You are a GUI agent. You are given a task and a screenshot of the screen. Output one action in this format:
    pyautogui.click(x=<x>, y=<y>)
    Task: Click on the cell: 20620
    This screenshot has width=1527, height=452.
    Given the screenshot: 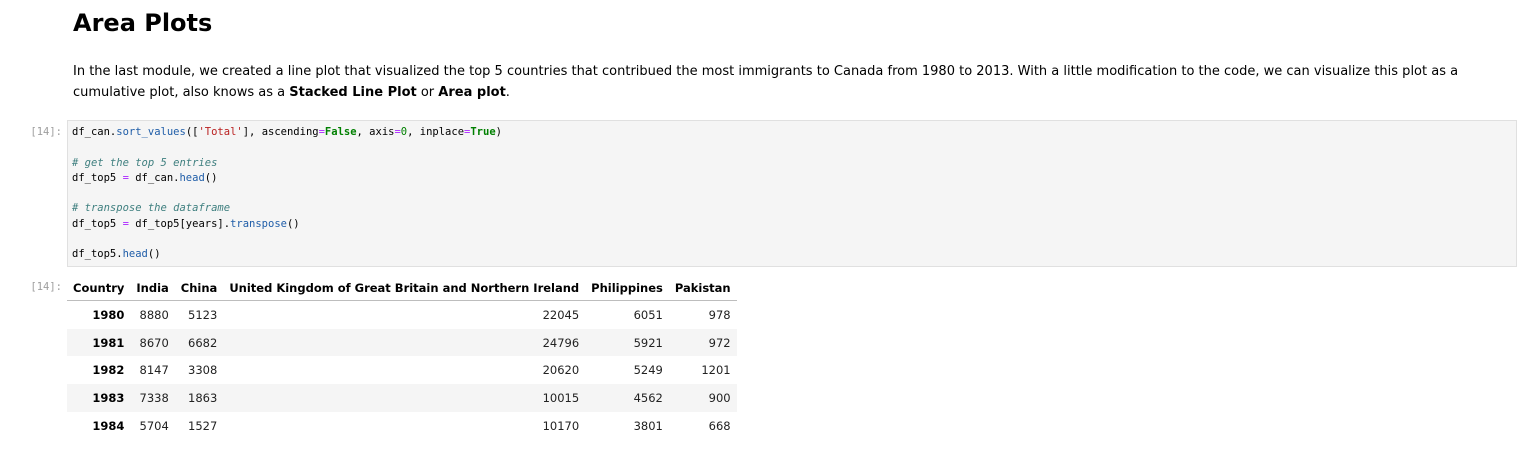 What is the action you would take?
    pyautogui.click(x=561, y=370)
    